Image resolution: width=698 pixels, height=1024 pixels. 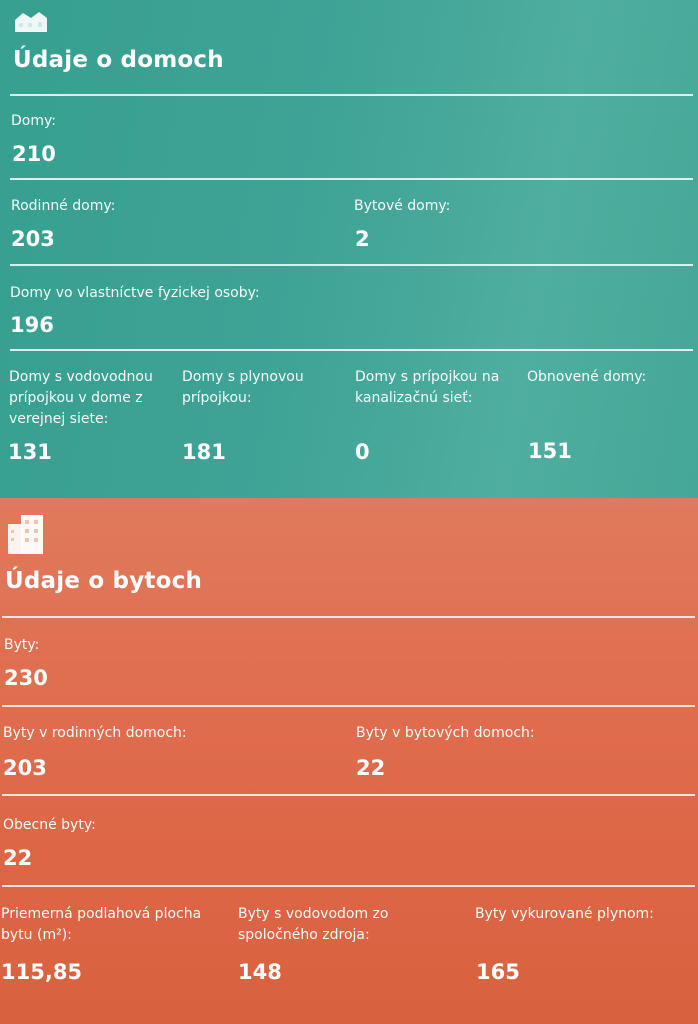 I want to click on house-icon, so click(x=31, y=22).